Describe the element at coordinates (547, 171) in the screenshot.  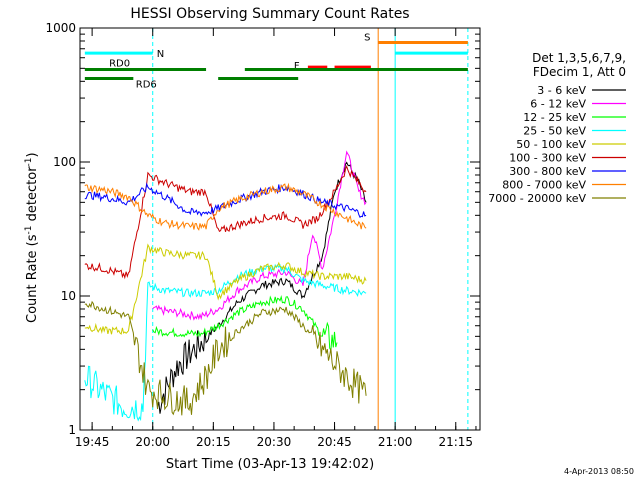
I see `legend-label-6: 300 - 800 keV` at that location.